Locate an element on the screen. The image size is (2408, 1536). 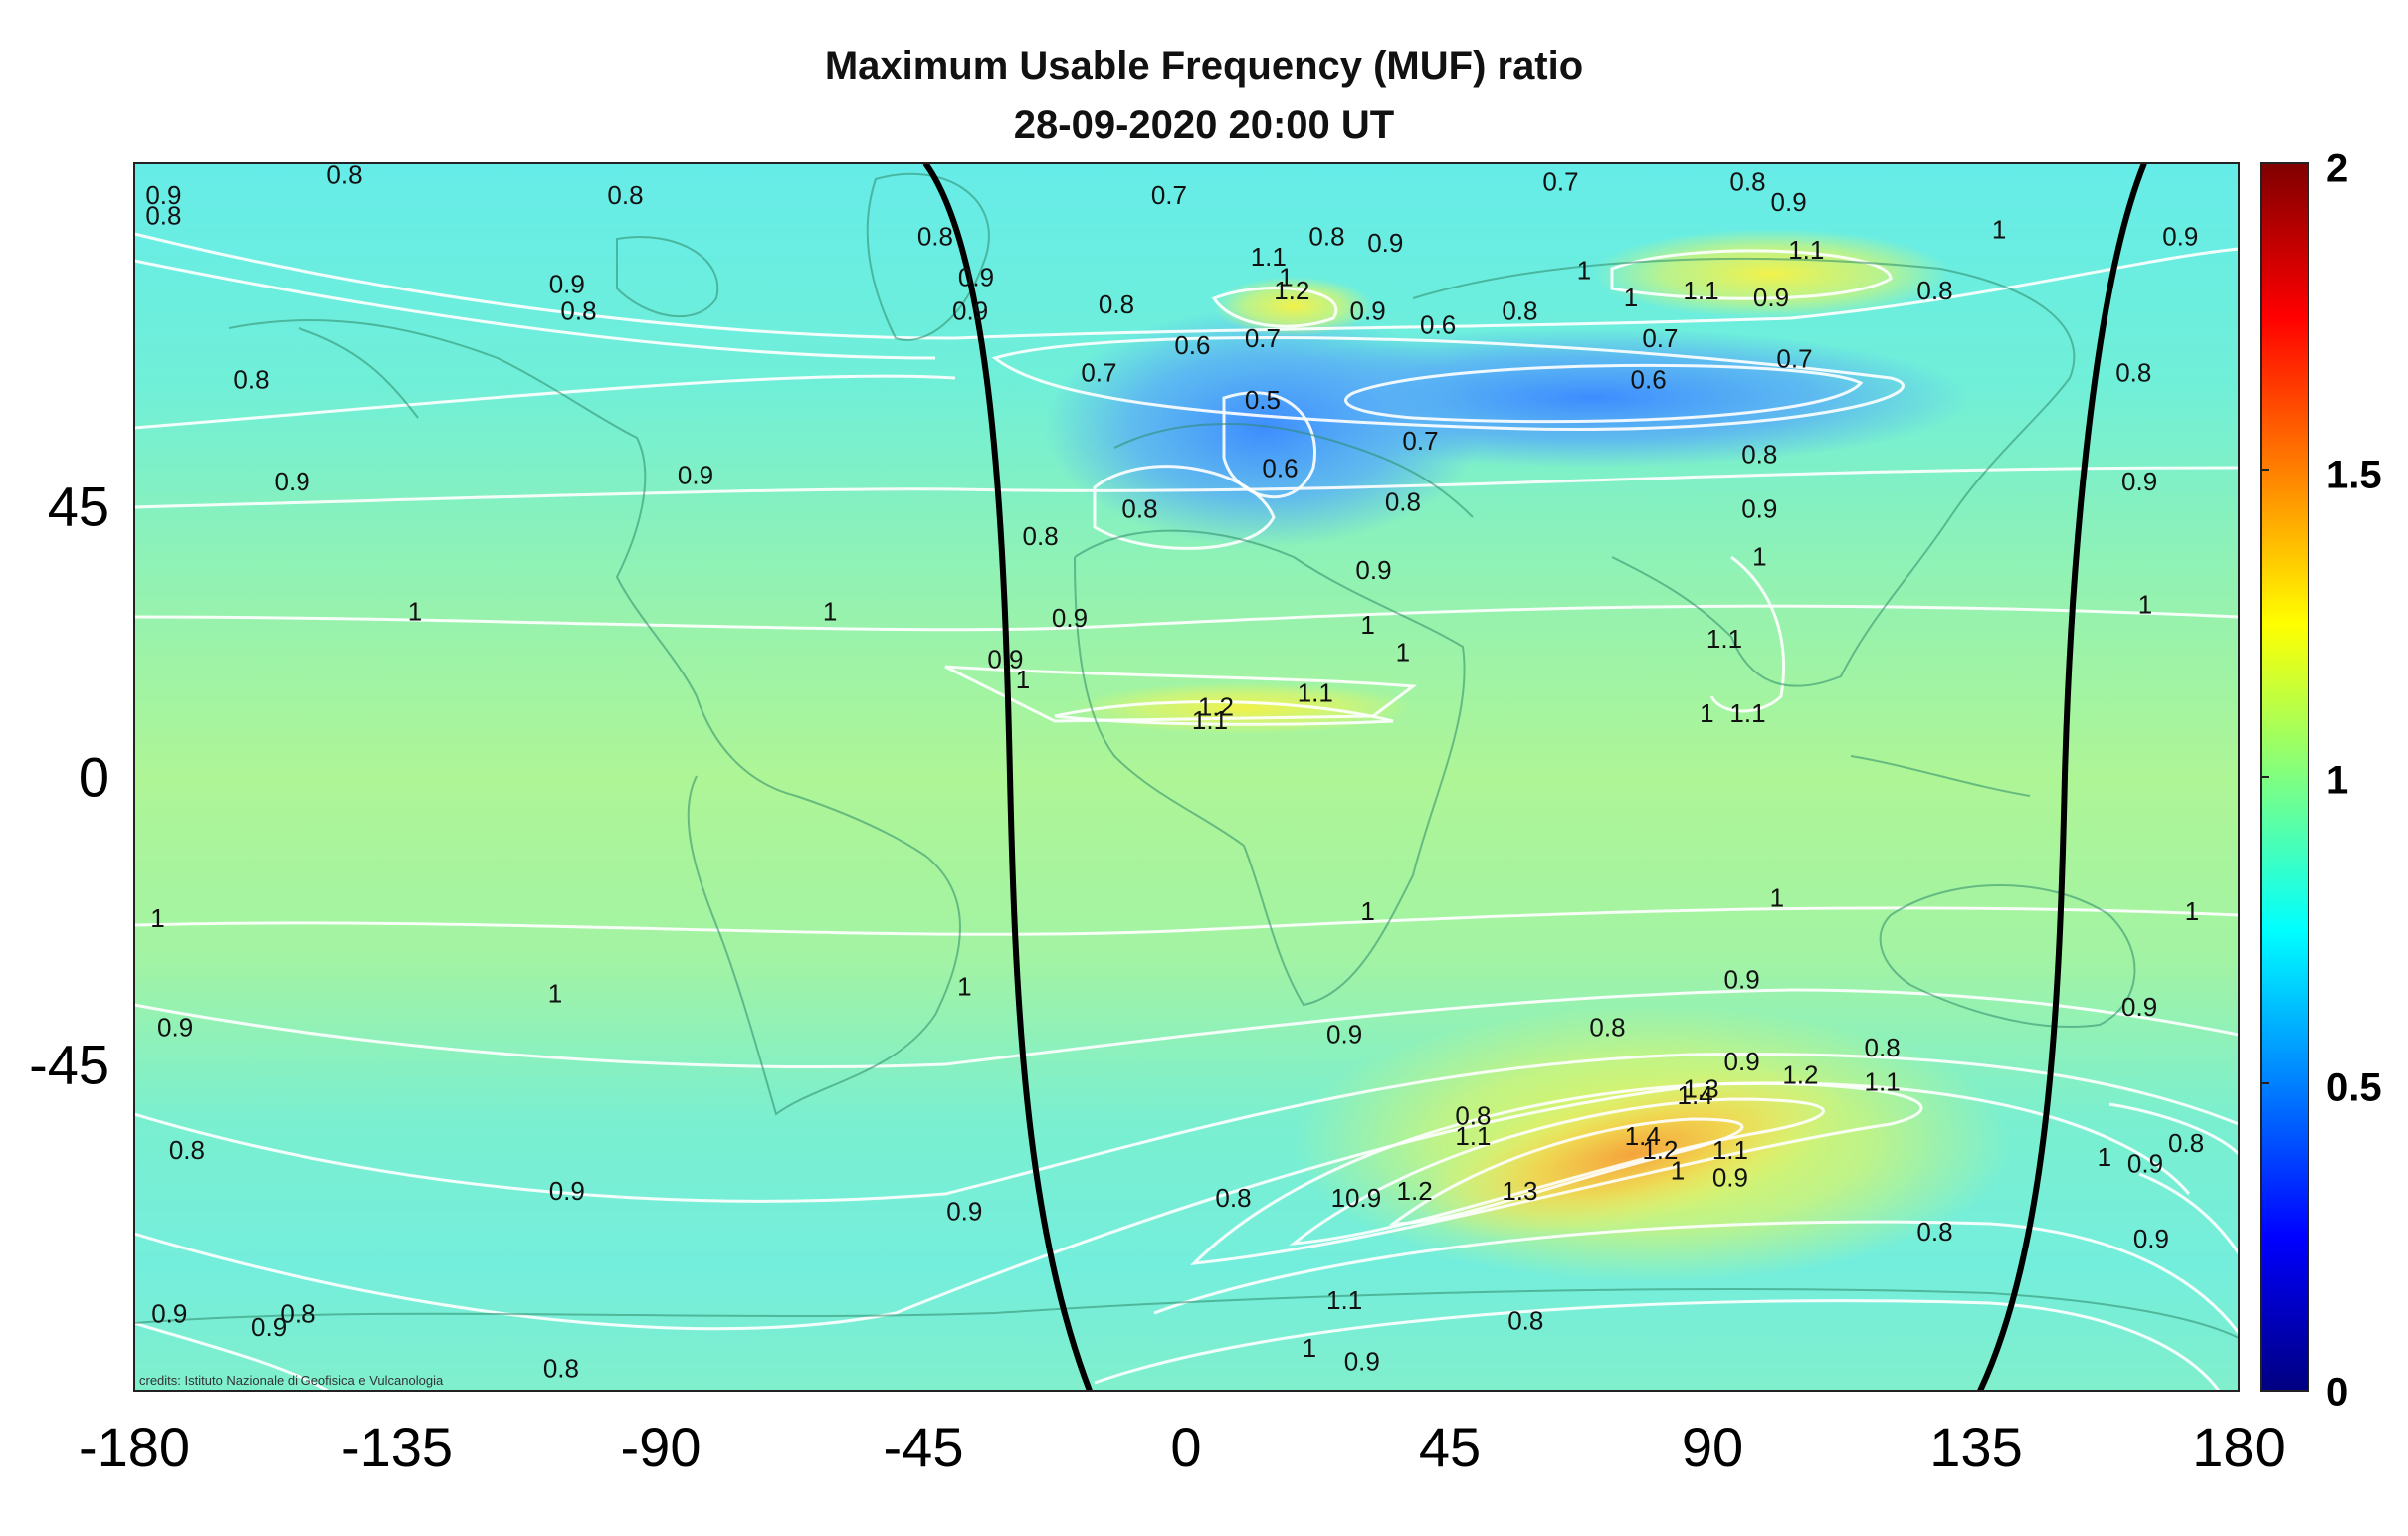
y-tick-label: -45 is located at coordinates (69, 1064).